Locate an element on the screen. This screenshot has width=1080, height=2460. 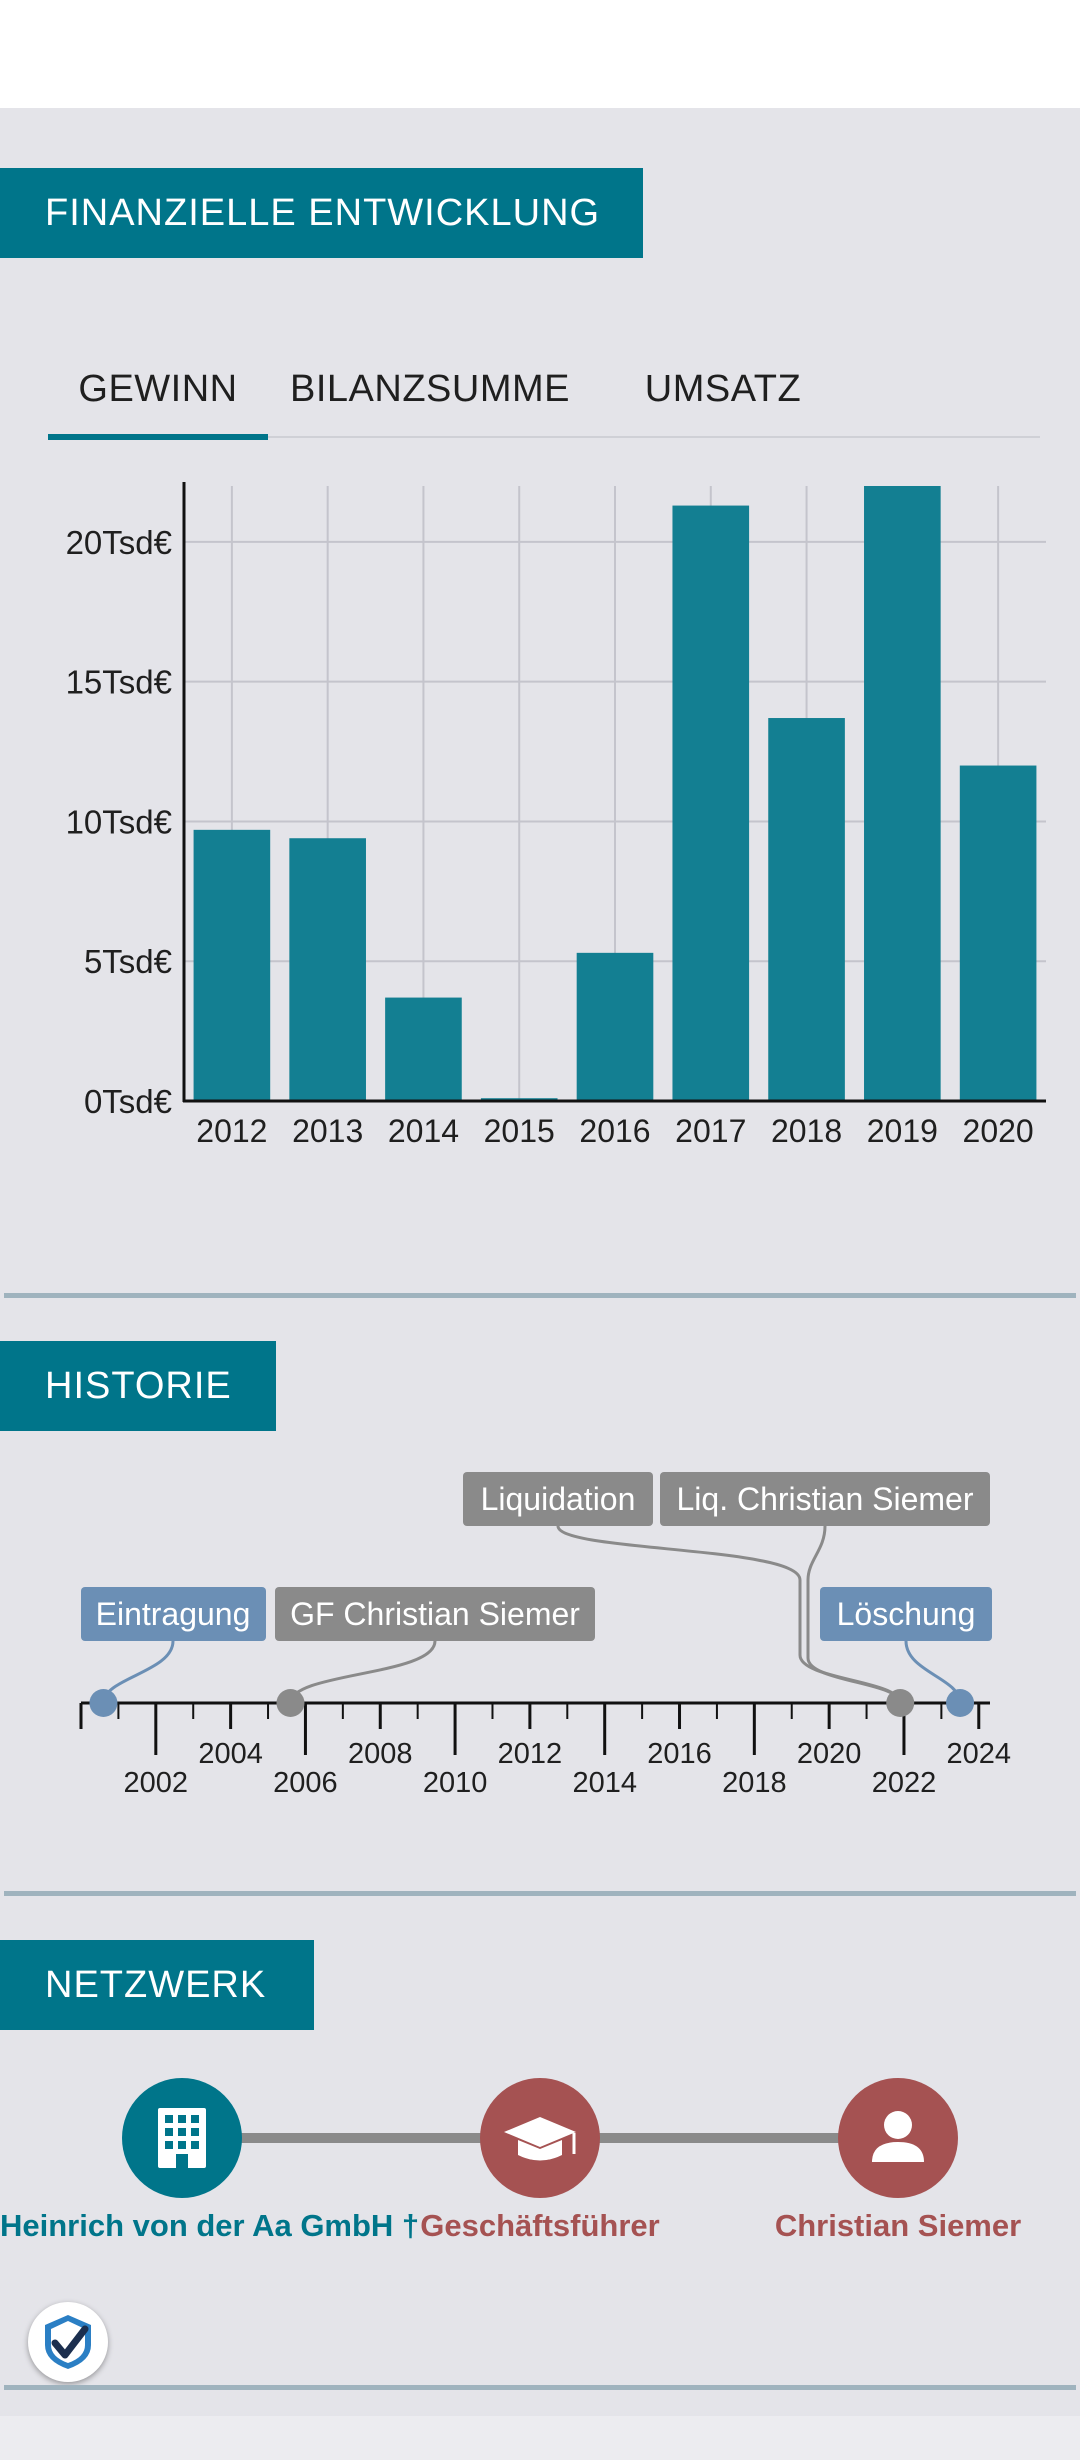
tab-bilanzsumme: BILANZSUMME is located at coordinates (430, 389).